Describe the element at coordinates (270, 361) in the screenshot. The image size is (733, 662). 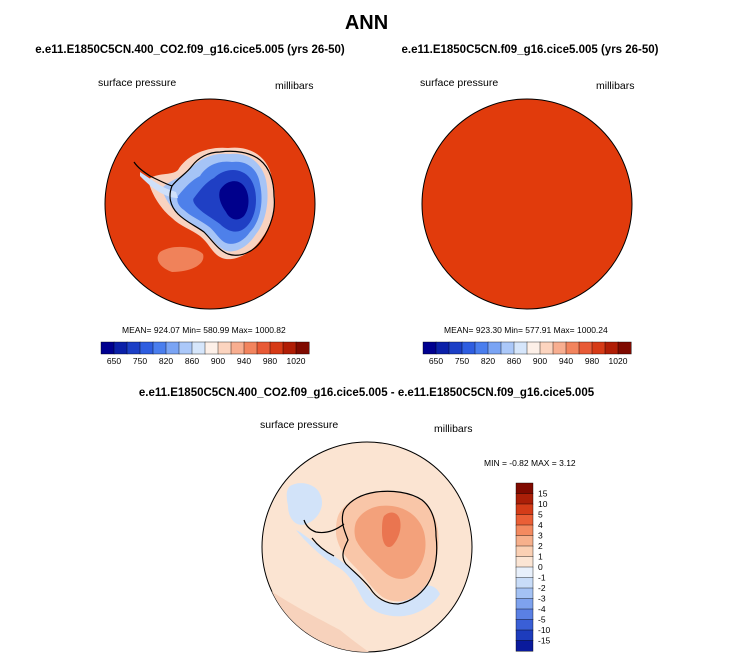
I see `panel-1-colorbar-tick-label: 980` at that location.